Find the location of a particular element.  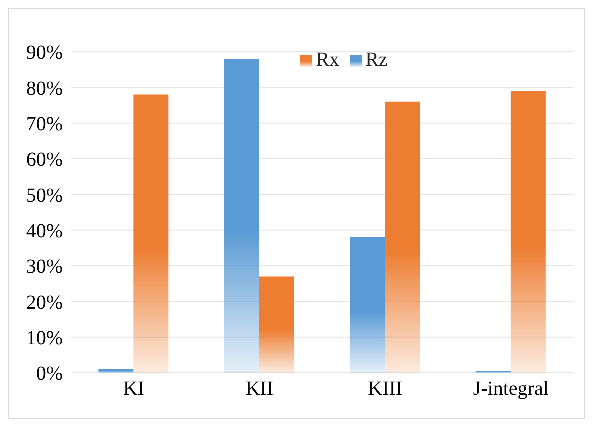

legend-label: Rz is located at coordinates (377, 60).